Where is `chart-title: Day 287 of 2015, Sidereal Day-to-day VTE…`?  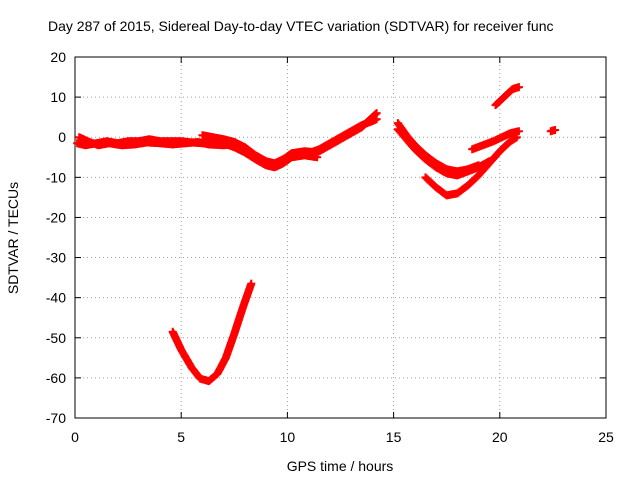 chart-title: Day 287 of 2015, Sidereal Day-to-day VTE… is located at coordinates (301, 26).